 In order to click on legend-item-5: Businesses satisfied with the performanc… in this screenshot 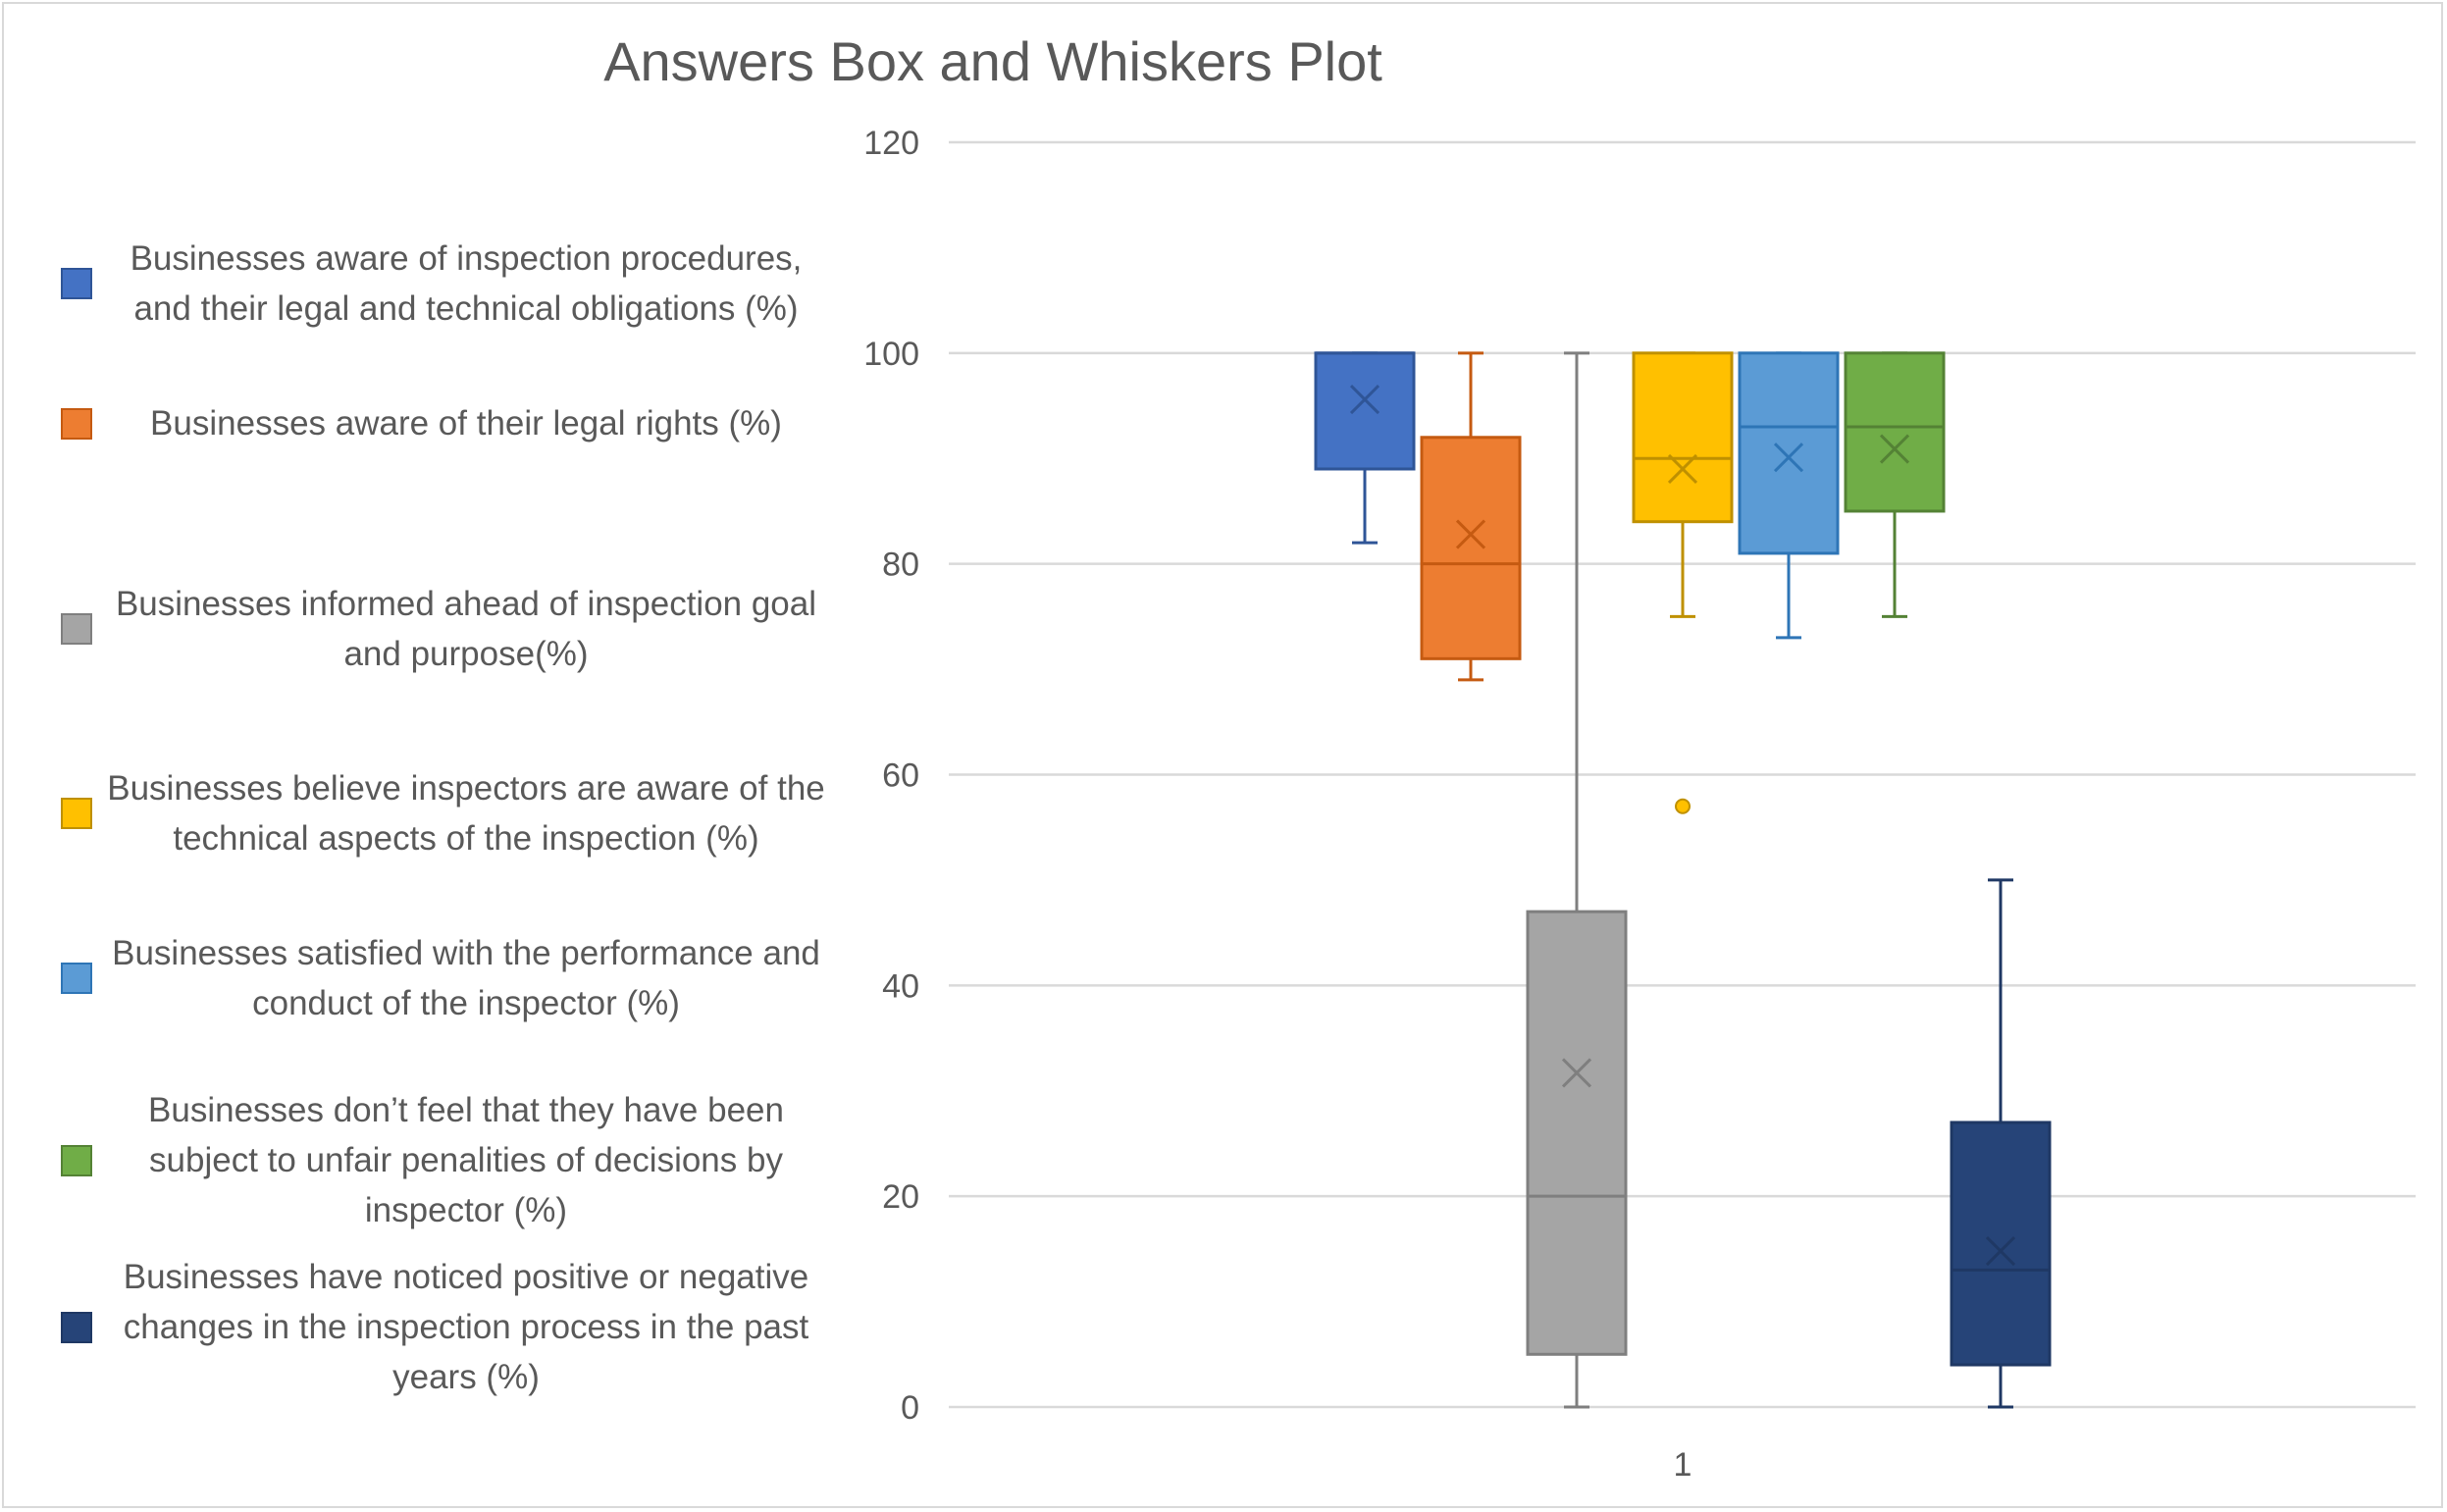, I will do `click(444, 978)`.